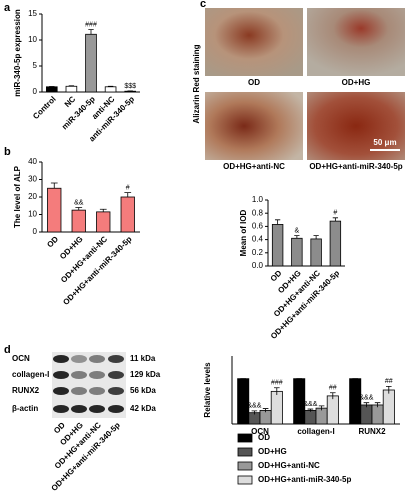 The image size is (410, 500). What do you see at coordinates (315, 431) in the screenshot?
I see `x-tick-label: collagen-I` at bounding box center [315, 431].